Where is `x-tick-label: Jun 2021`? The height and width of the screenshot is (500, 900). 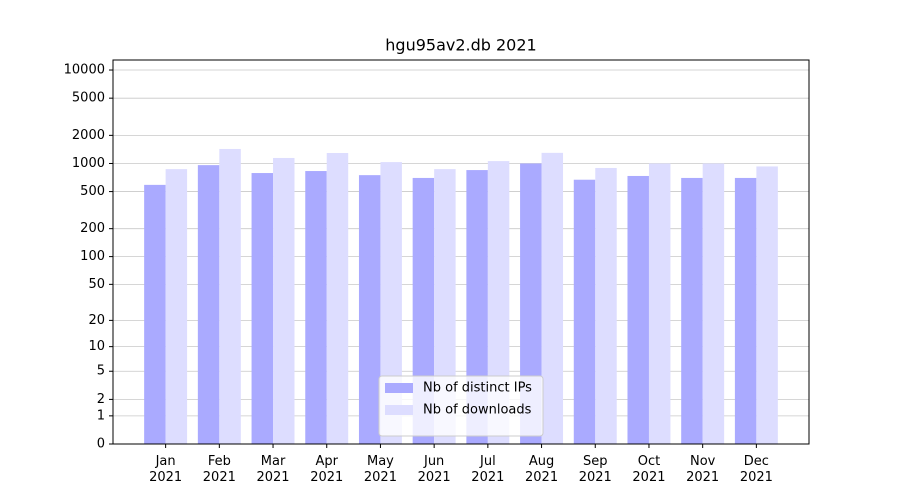
x-tick-label: Jun 2021 is located at coordinates (434, 469).